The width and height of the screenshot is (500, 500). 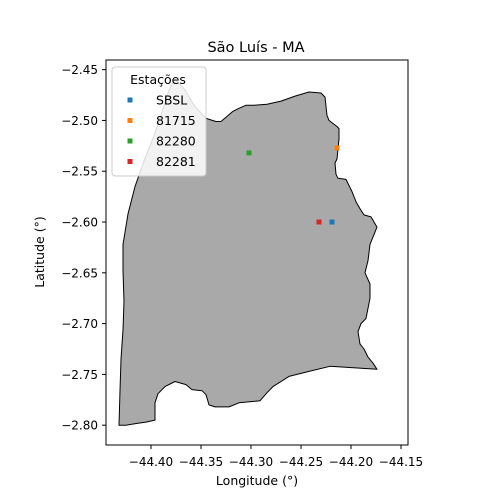 What do you see at coordinates (176, 141) in the screenshot?
I see `legend-label-82280: 82280` at bounding box center [176, 141].